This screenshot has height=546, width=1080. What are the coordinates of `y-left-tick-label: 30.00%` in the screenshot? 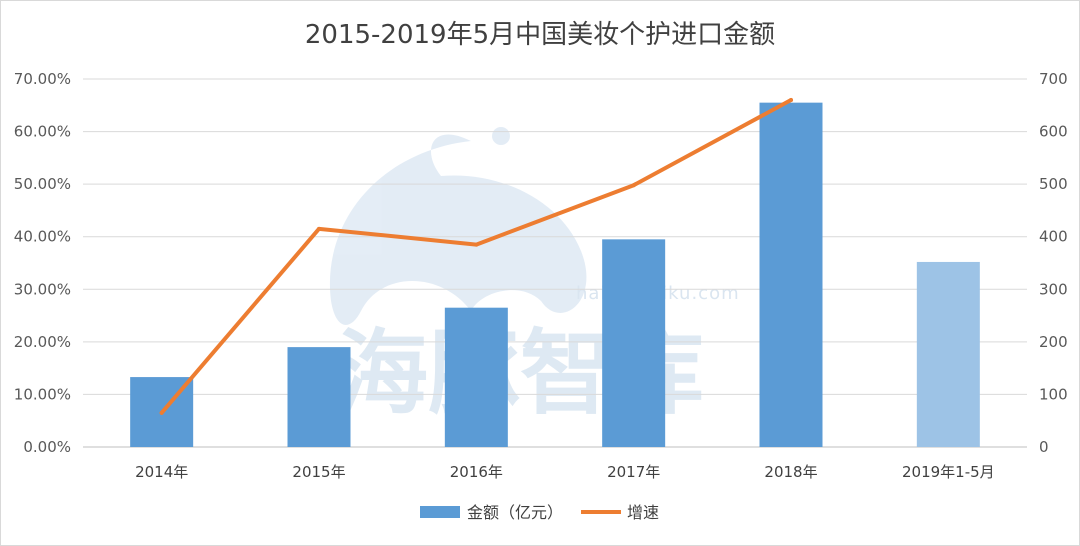 It's located at (42, 289).